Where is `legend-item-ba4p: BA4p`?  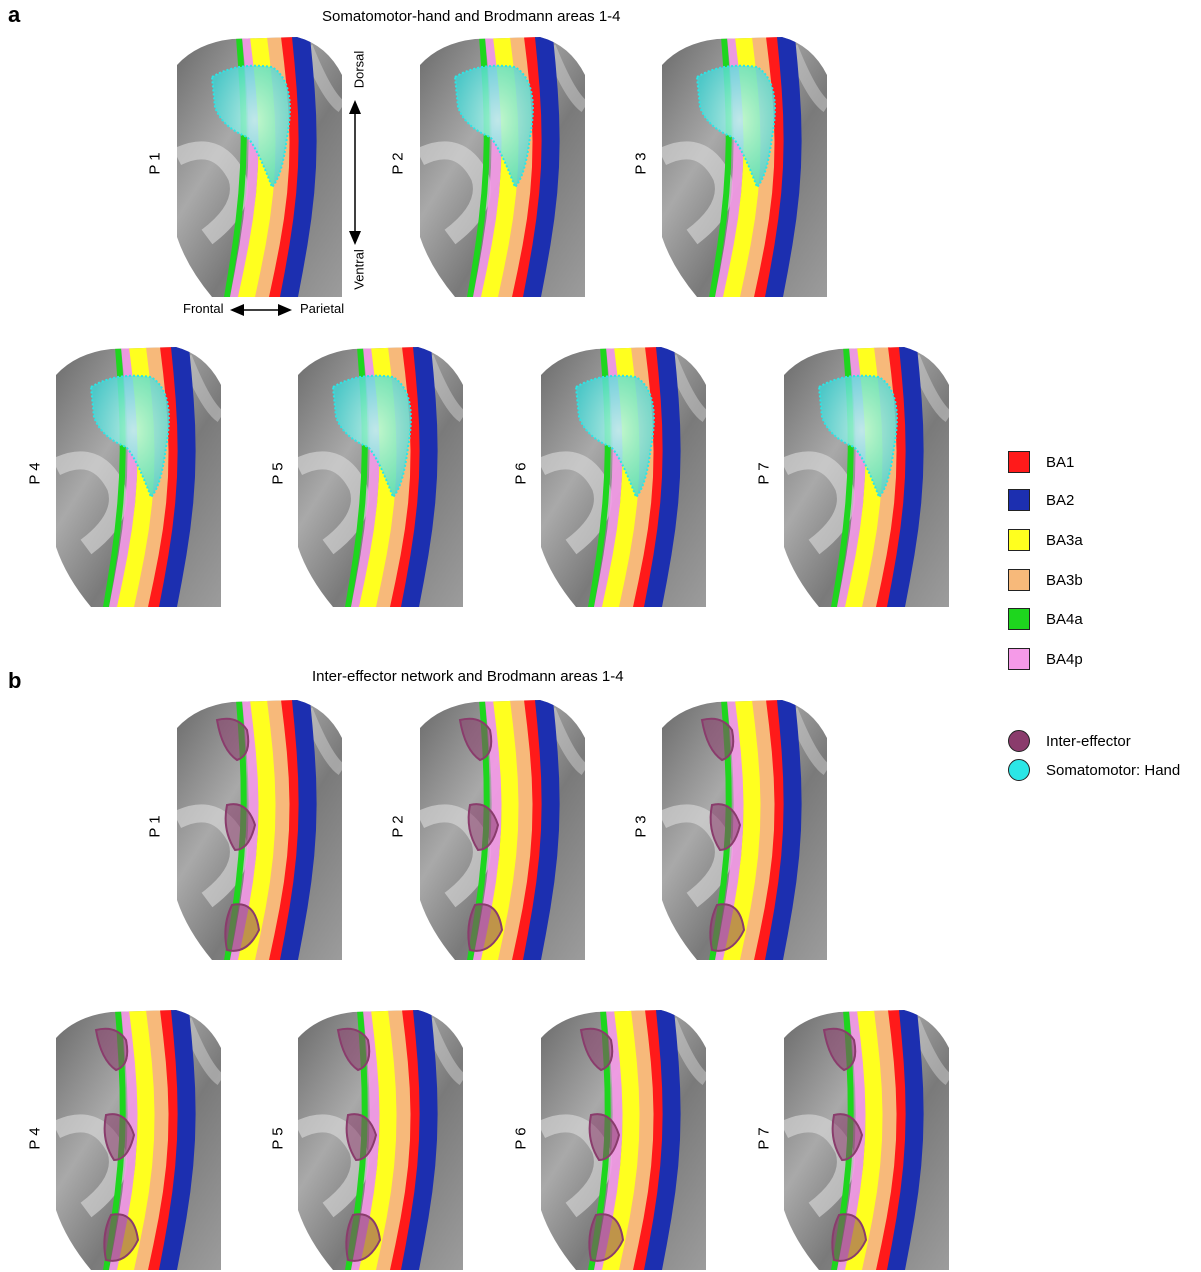
legend-item-ba4p: BA4p is located at coordinates (1045, 659).